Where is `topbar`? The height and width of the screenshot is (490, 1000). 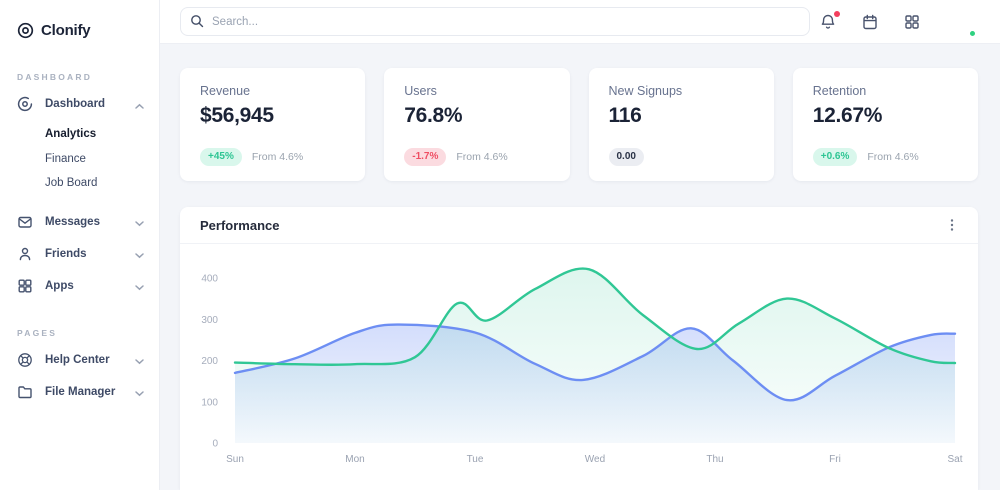 topbar is located at coordinates (580, 22).